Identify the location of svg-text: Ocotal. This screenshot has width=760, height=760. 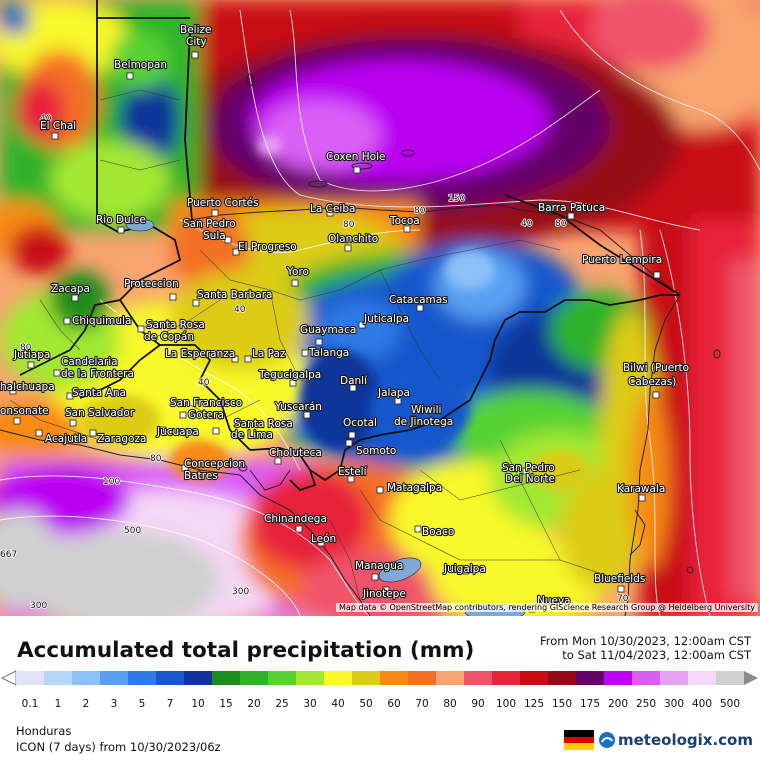
(360, 423).